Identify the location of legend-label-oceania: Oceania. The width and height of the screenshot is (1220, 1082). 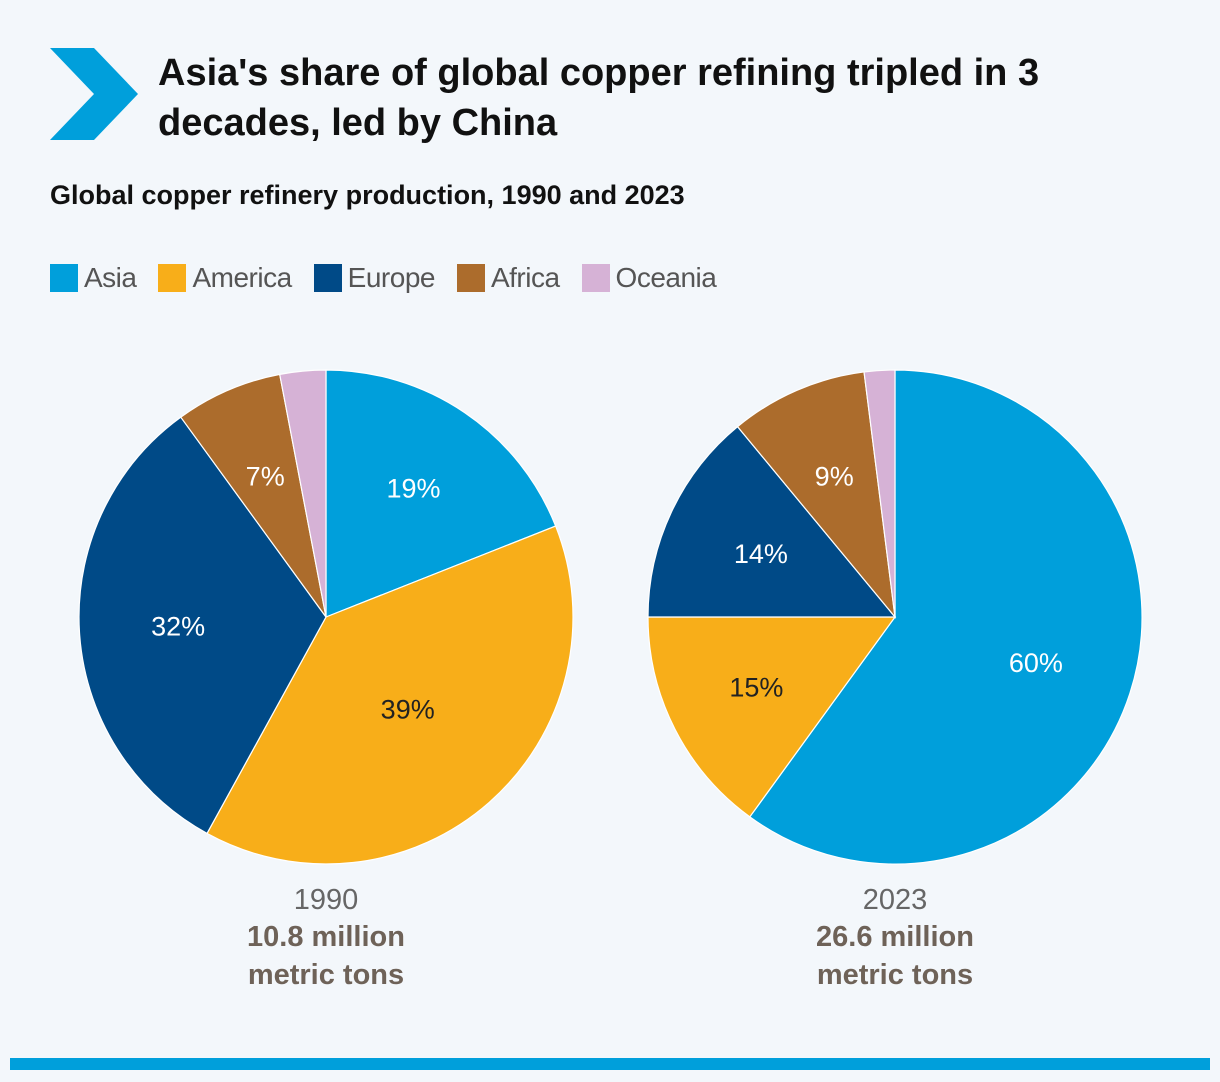
(666, 277).